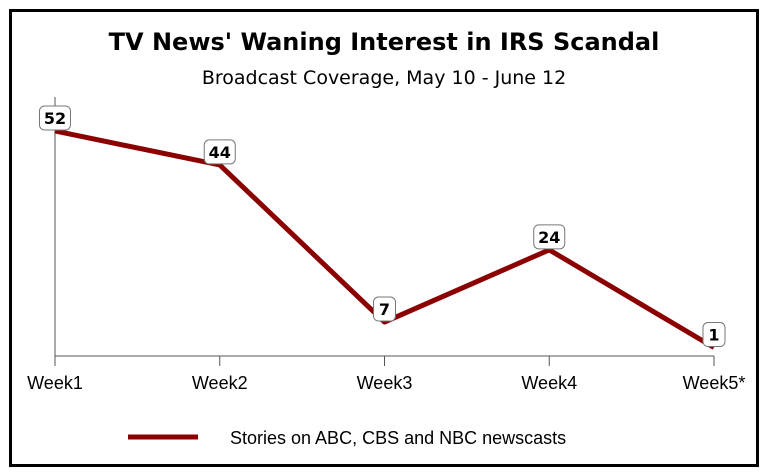 Image resolution: width=768 pixels, height=475 pixels. What do you see at coordinates (384, 42) in the screenshot?
I see `chart-title: TV News' Waning Interest in IRS Scandal` at bounding box center [384, 42].